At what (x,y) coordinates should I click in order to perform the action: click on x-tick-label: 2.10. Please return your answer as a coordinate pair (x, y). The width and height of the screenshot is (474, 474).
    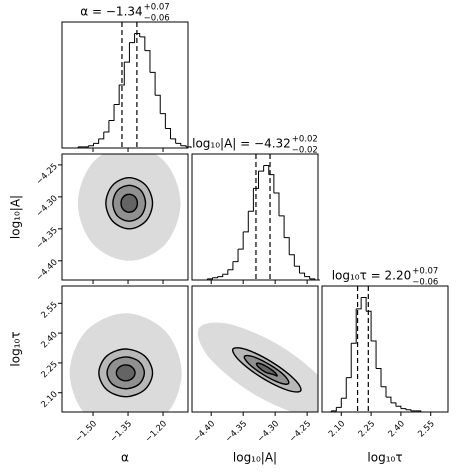
    Looking at the image, I should click on (337, 429).